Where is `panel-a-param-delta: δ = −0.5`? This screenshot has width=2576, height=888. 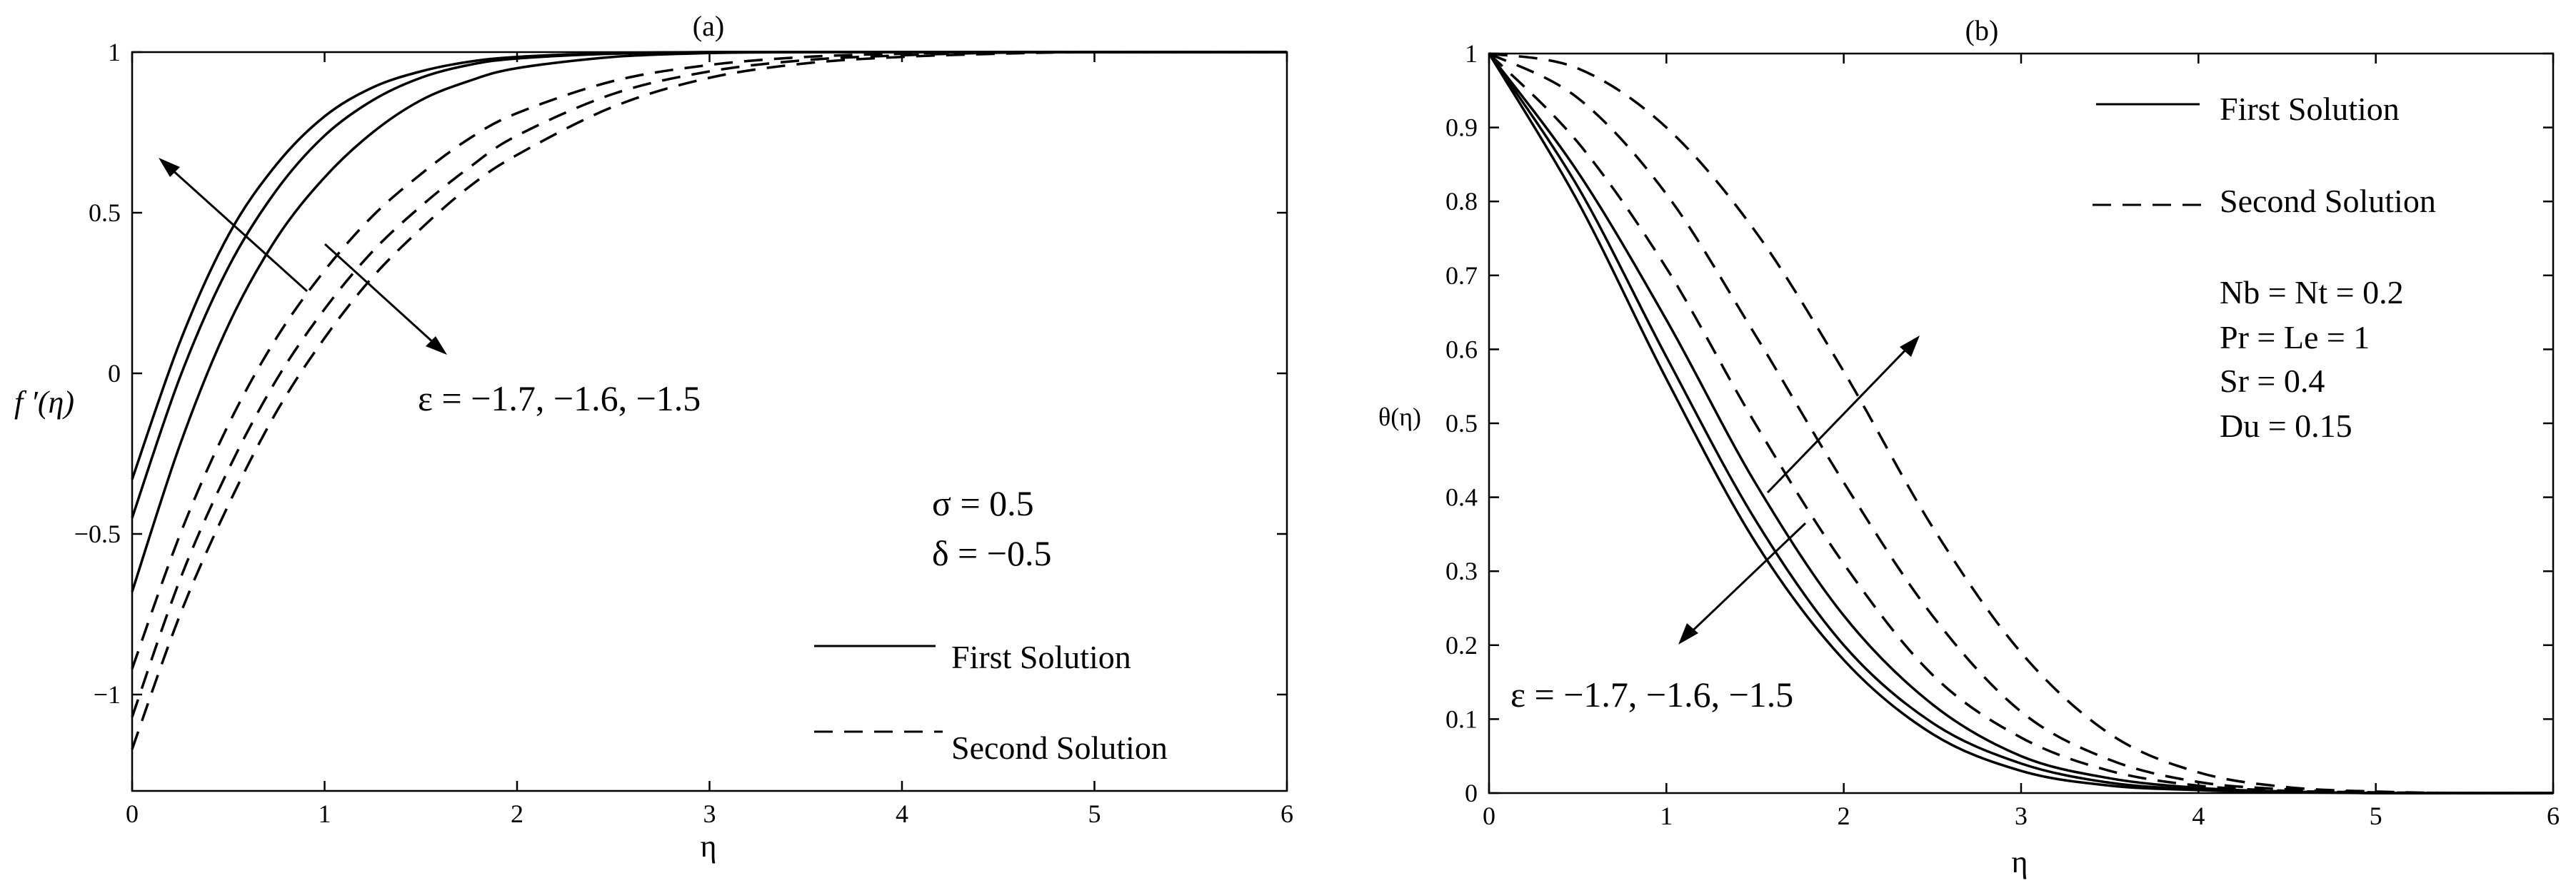 panel-a-param-delta: δ = −0.5 is located at coordinates (991, 553).